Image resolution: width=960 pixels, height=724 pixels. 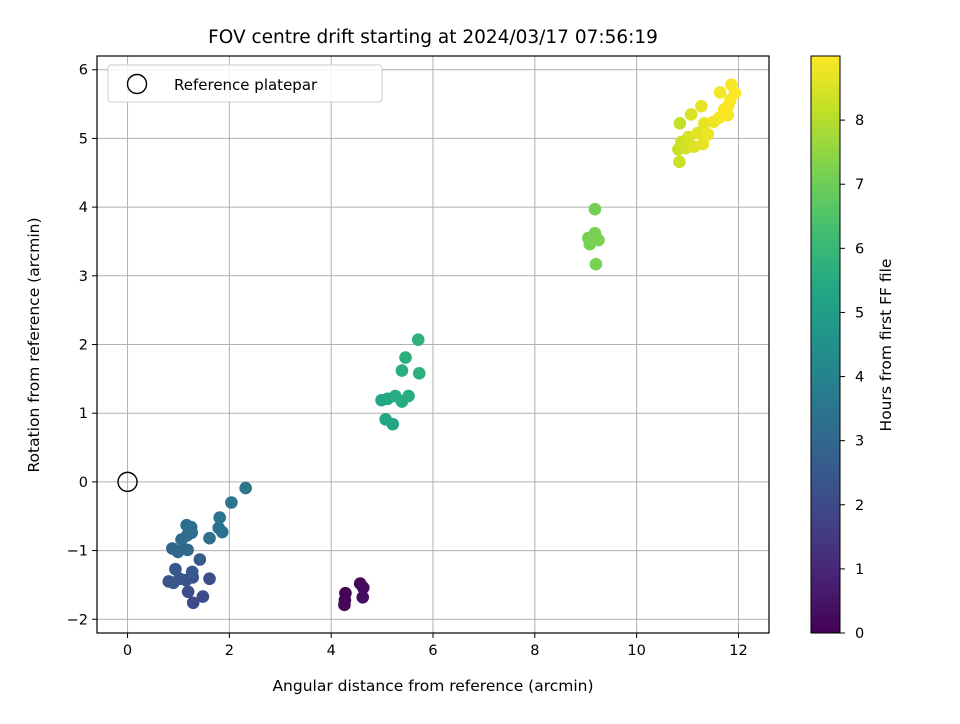 I want to click on legend: Reference platepar, so click(x=245, y=83).